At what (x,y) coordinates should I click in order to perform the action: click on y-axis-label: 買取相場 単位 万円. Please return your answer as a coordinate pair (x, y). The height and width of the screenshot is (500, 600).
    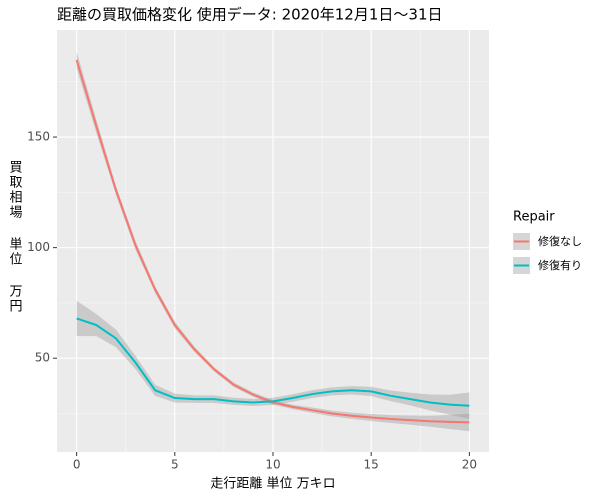
    Looking at the image, I should click on (15, 237).